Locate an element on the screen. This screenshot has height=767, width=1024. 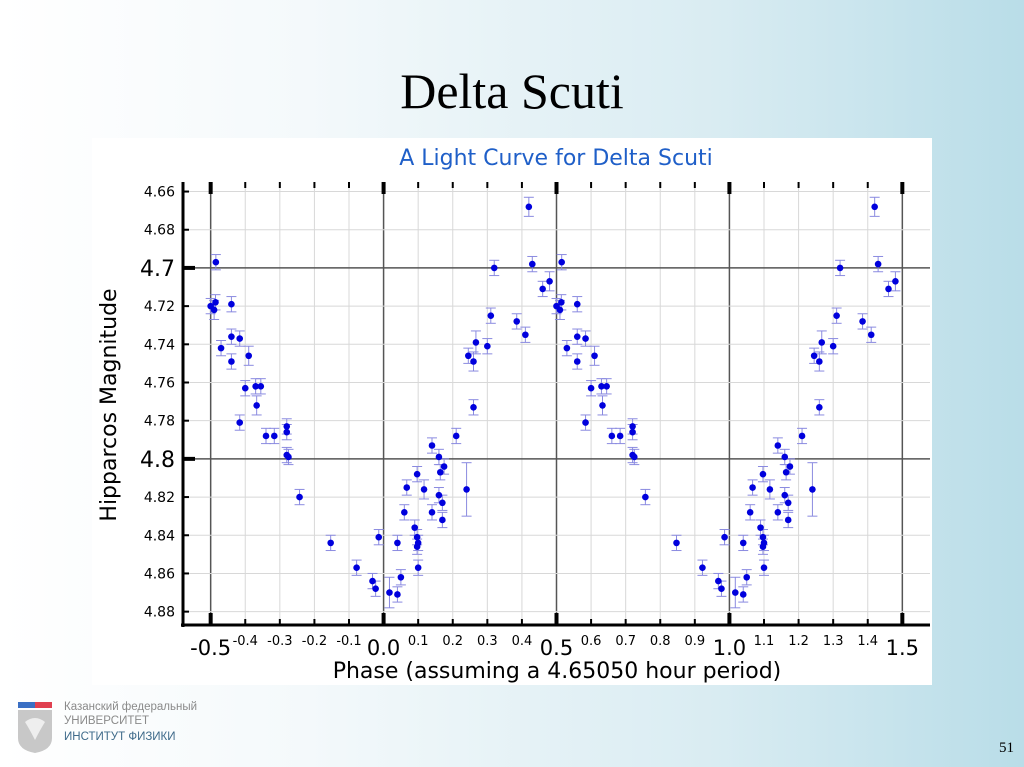
y-axis-label: Hipparcos Magnitude is located at coordinates (109, 404).